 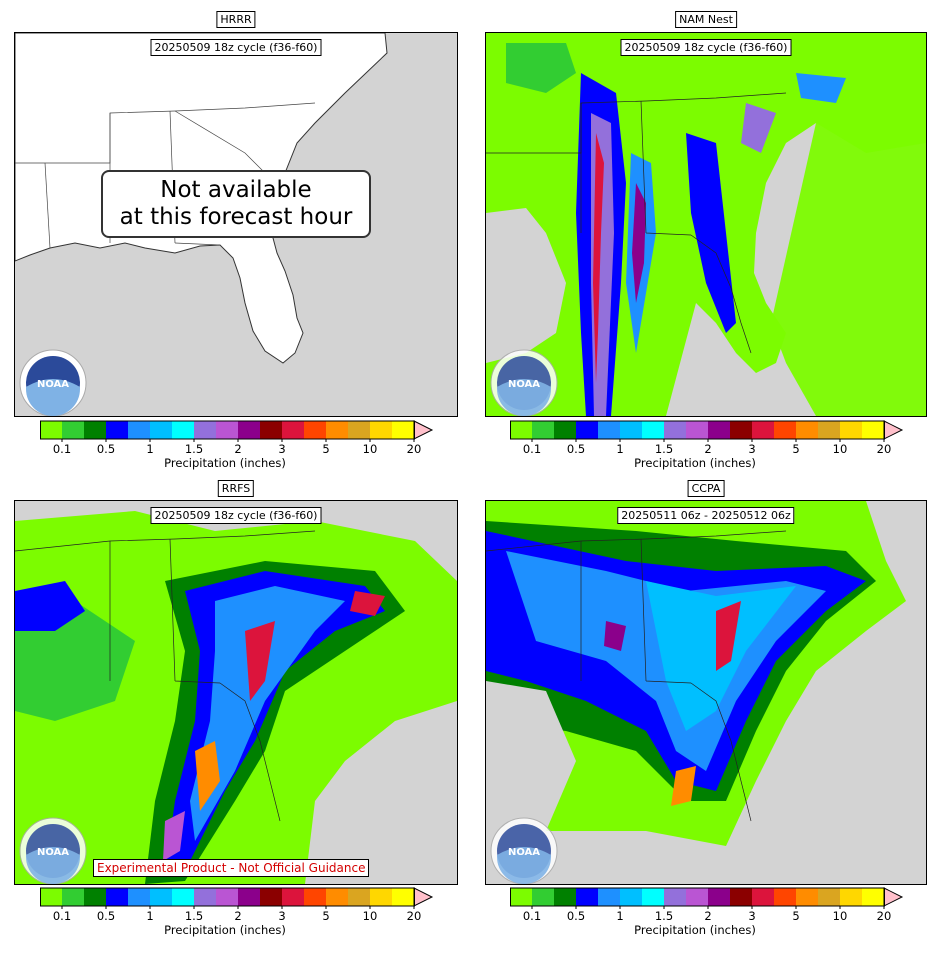 What do you see at coordinates (62, 449) in the screenshot?
I see `colorbar-tick-label: 0.1` at bounding box center [62, 449].